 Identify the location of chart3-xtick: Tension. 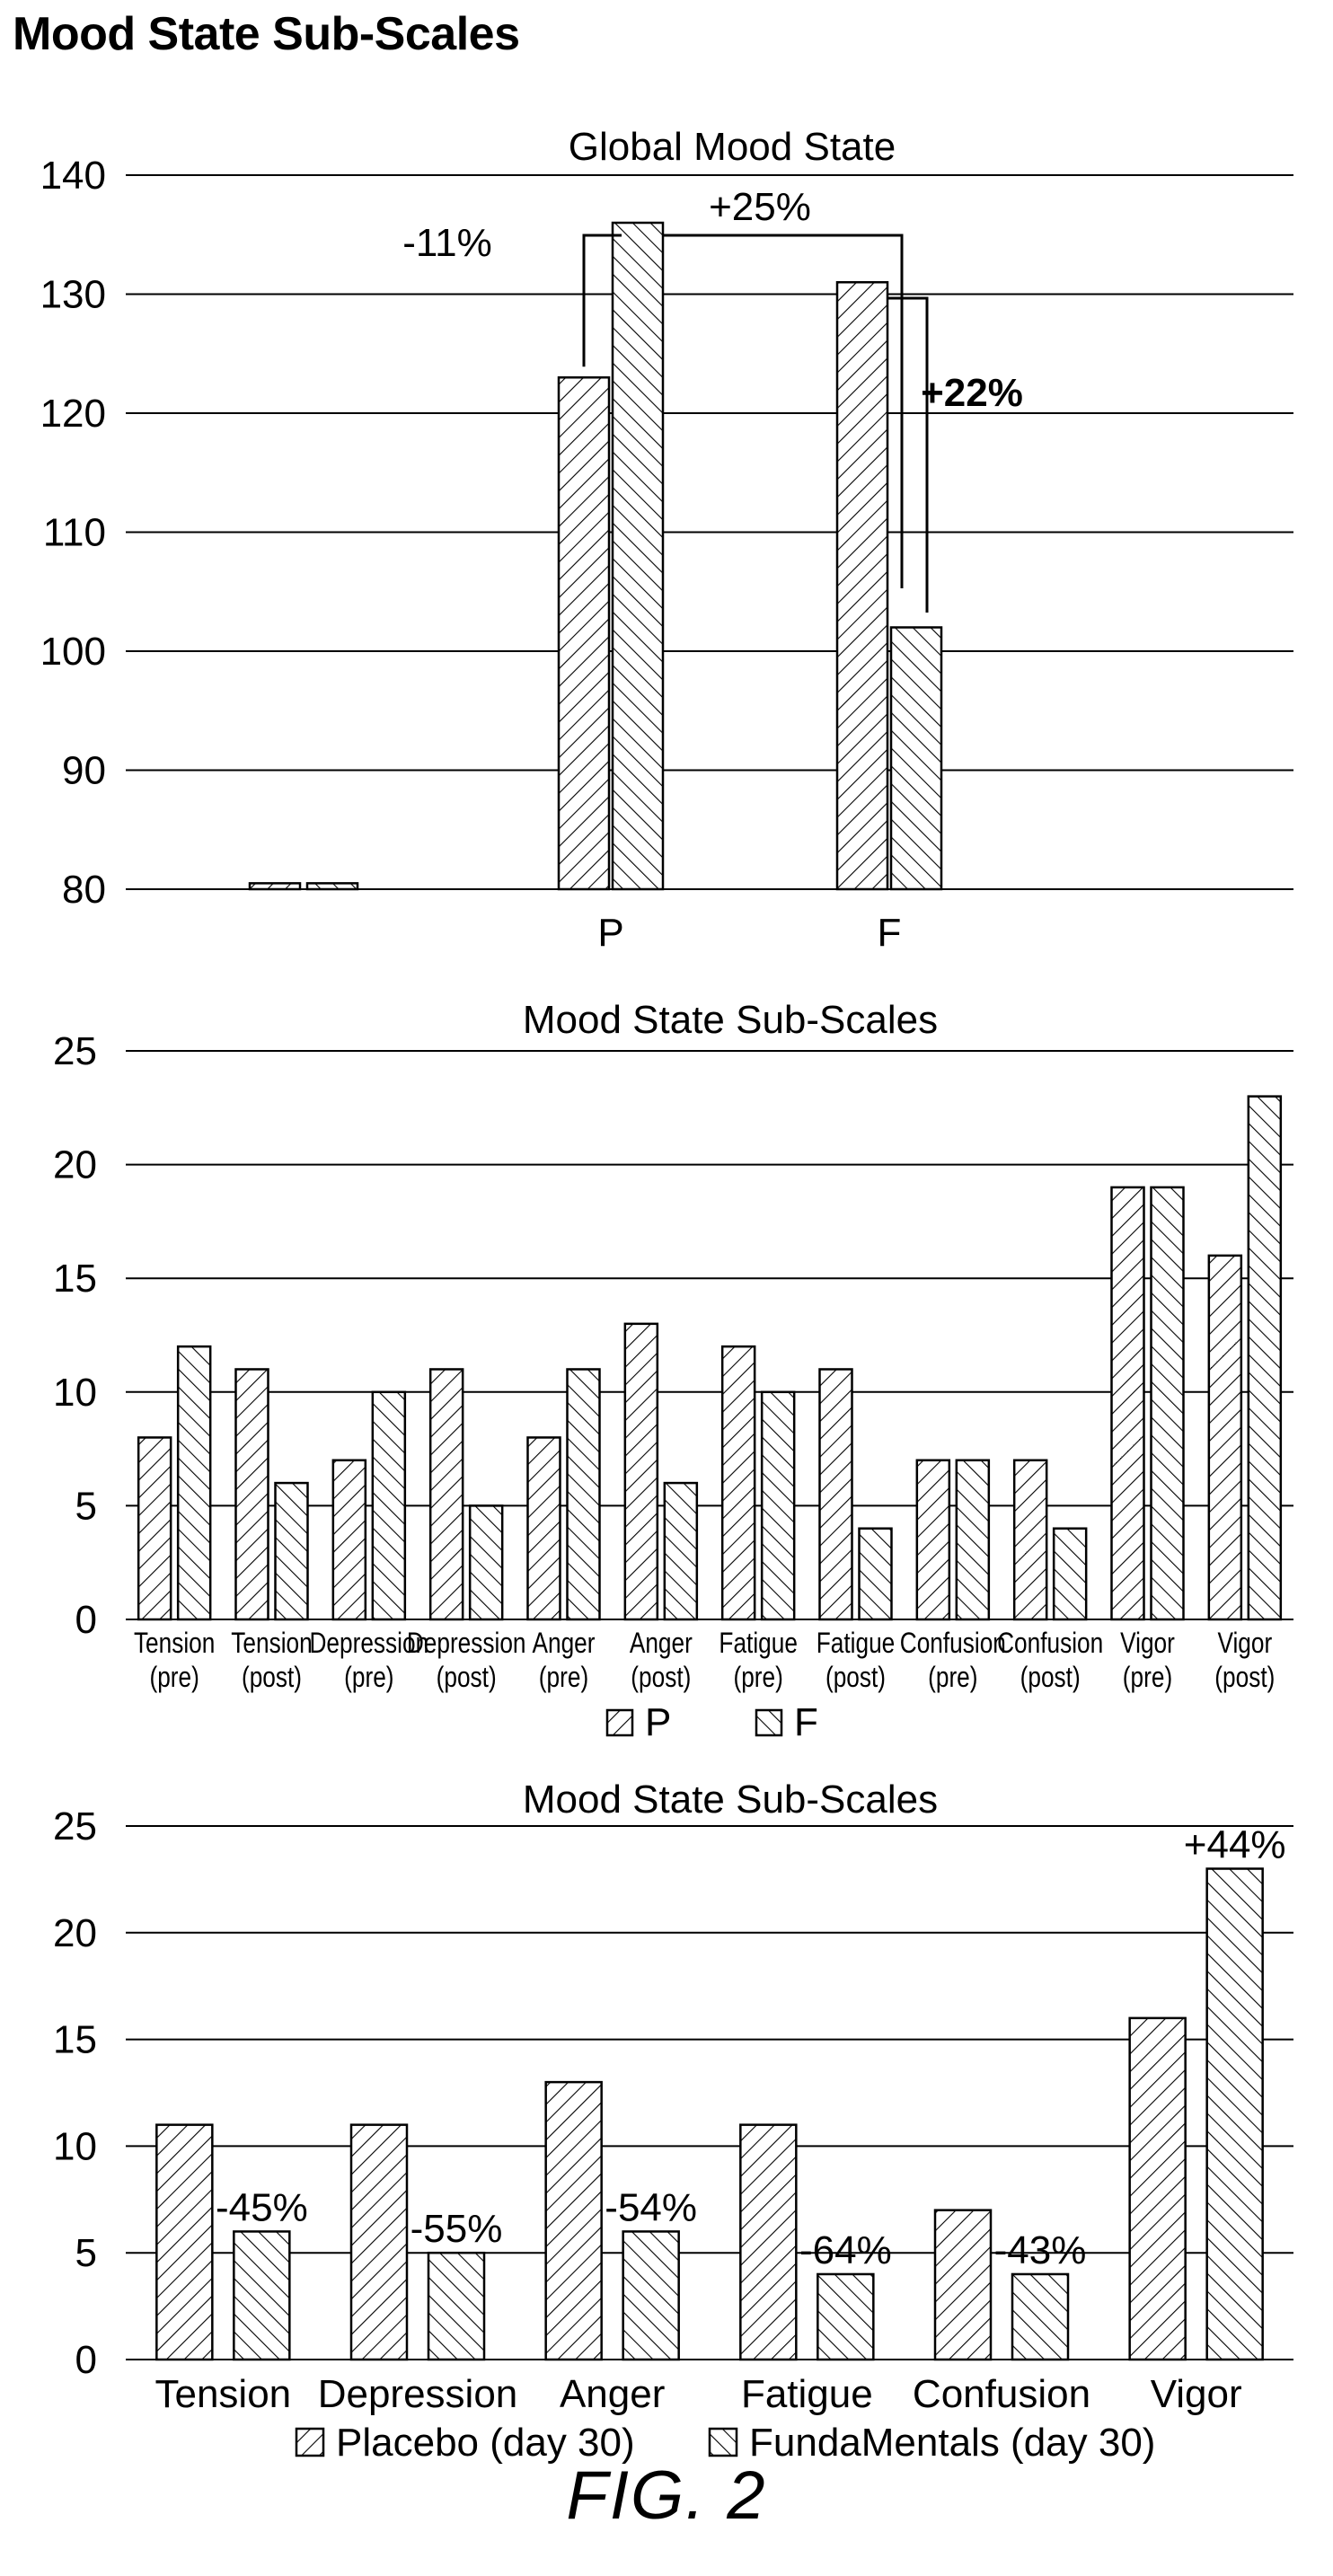
(222, 2394).